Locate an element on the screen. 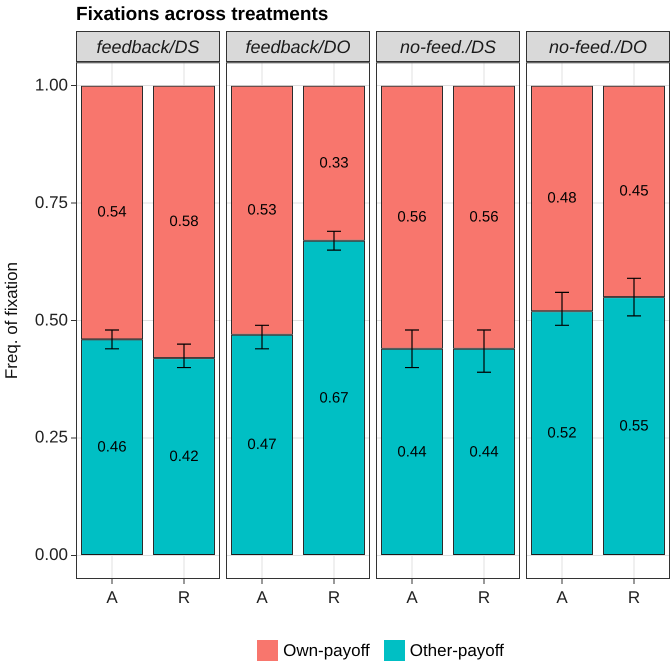 This screenshot has width=671, height=672. data-label: 0.33 is located at coordinates (334, 163).